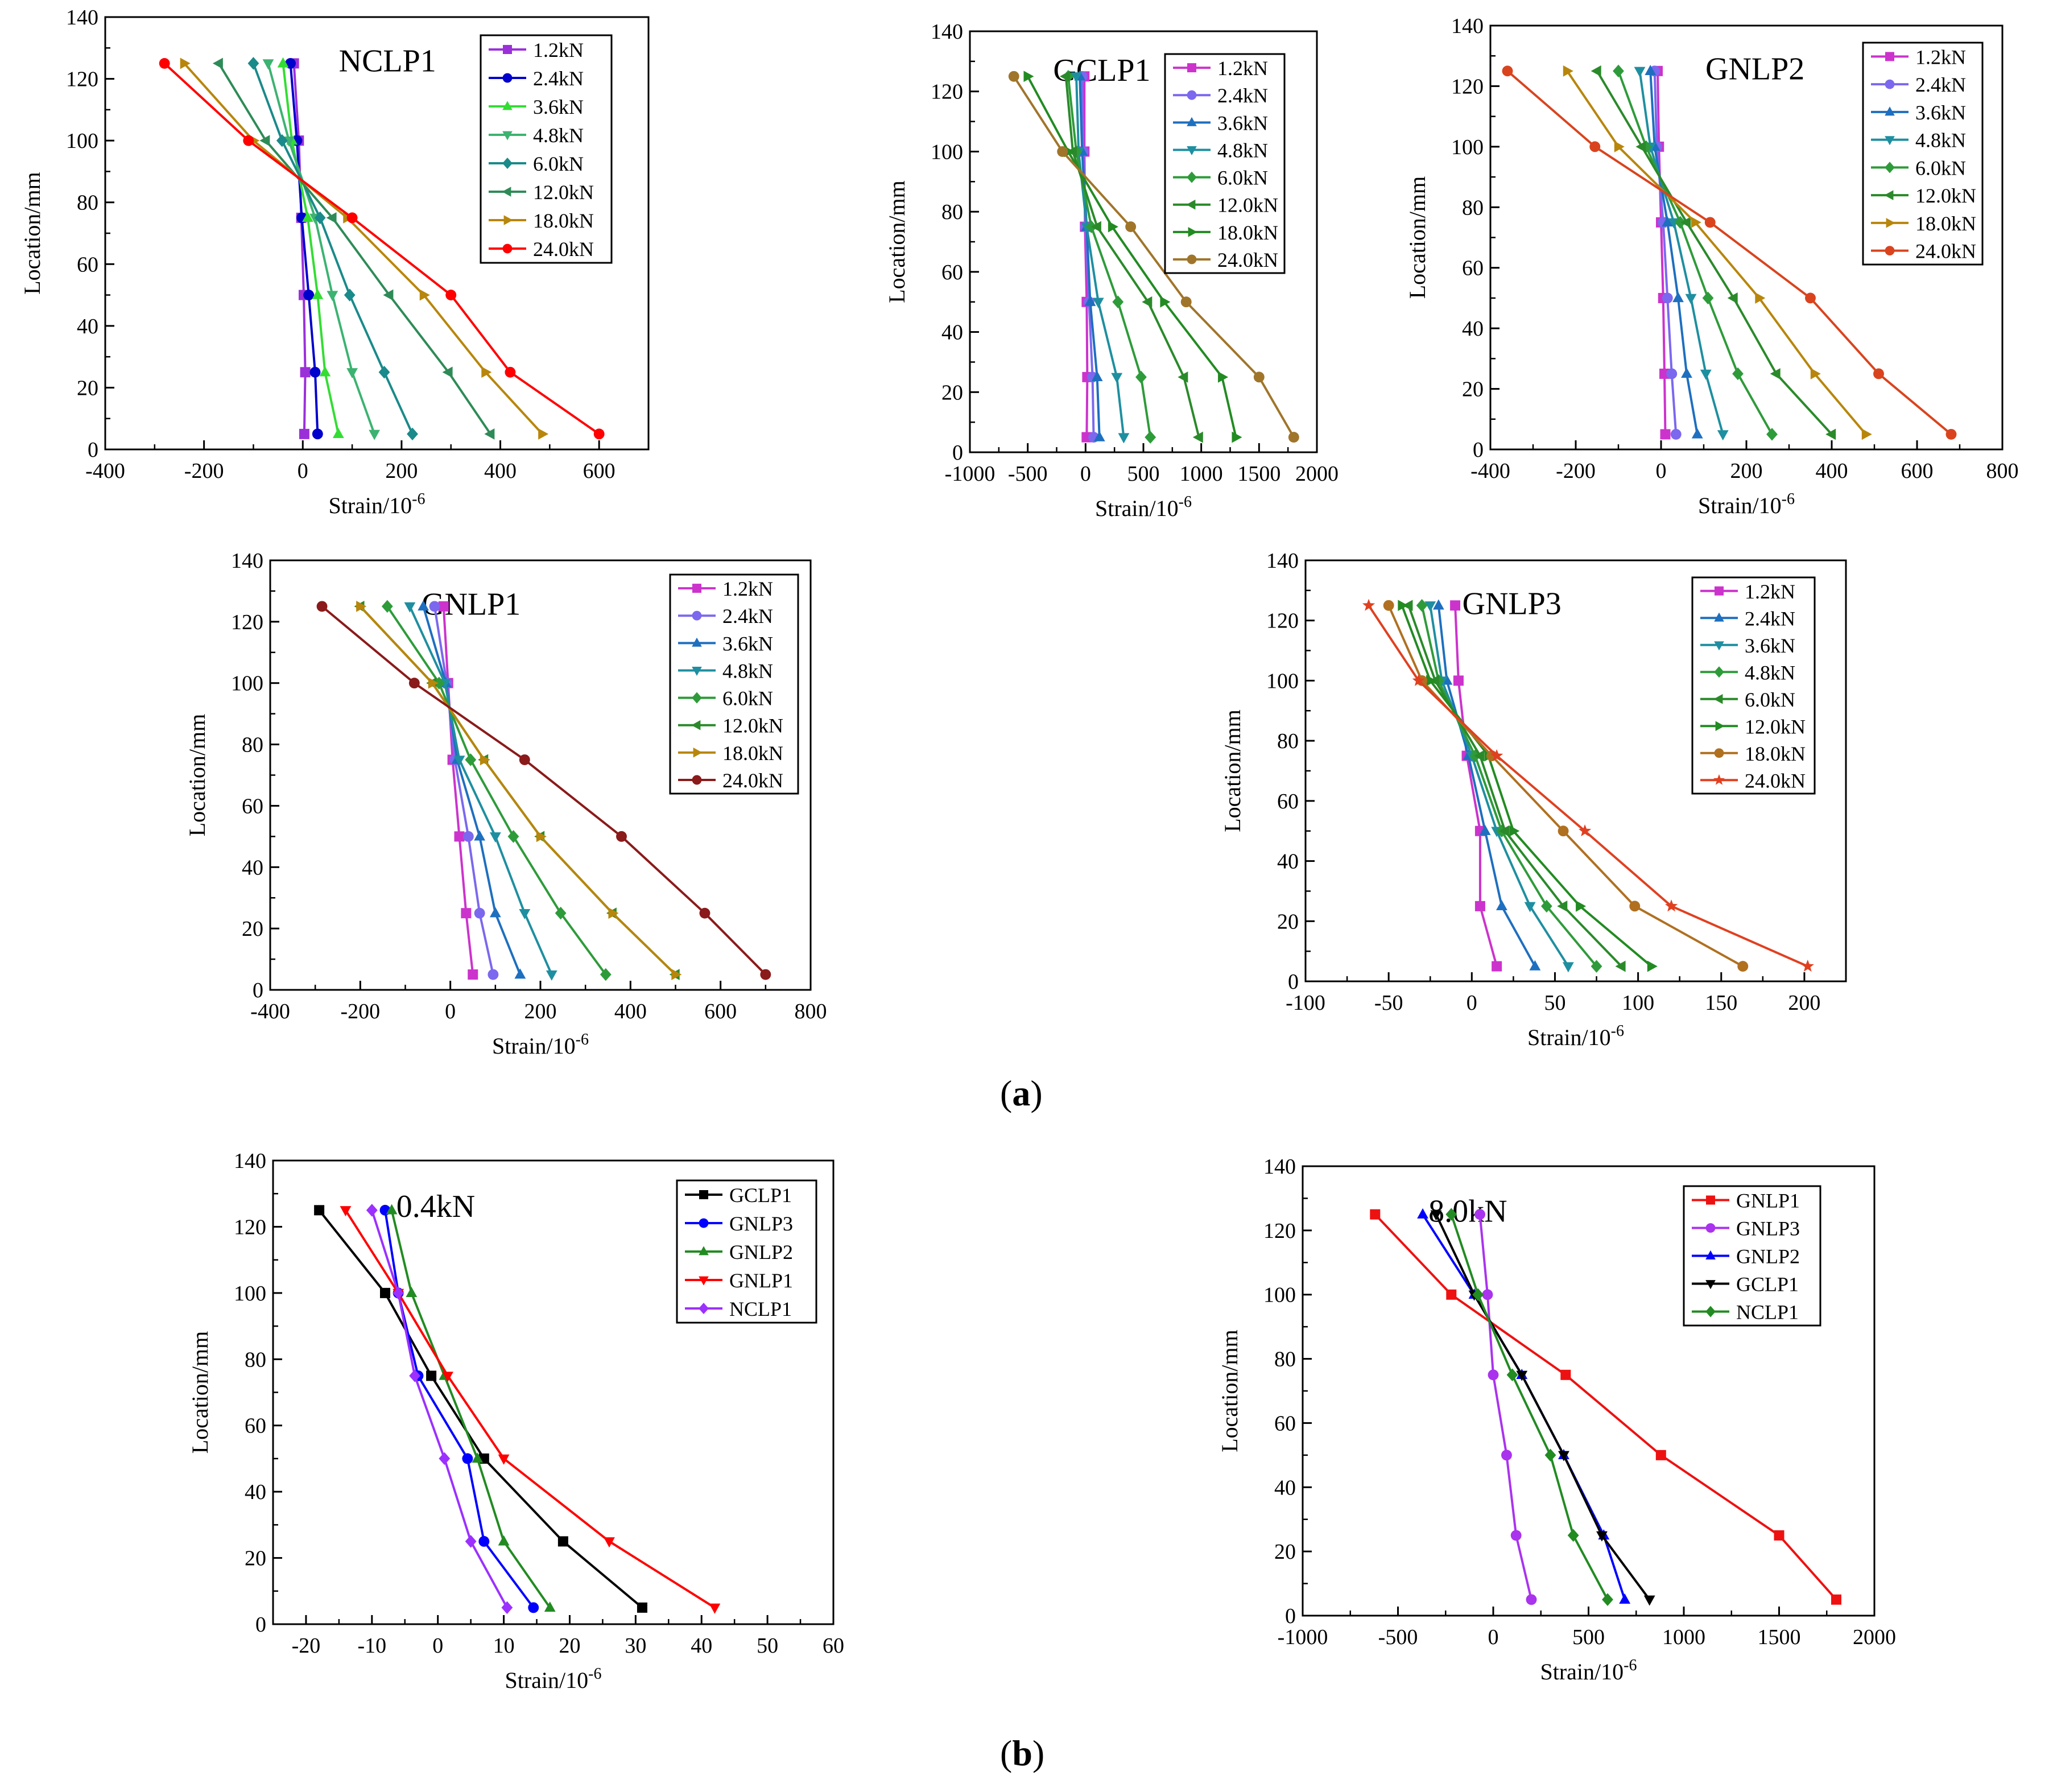 This screenshot has height=1792, width=2053. What do you see at coordinates (1767, 1284) in the screenshot?
I see `legend-label: GCLP1` at bounding box center [1767, 1284].